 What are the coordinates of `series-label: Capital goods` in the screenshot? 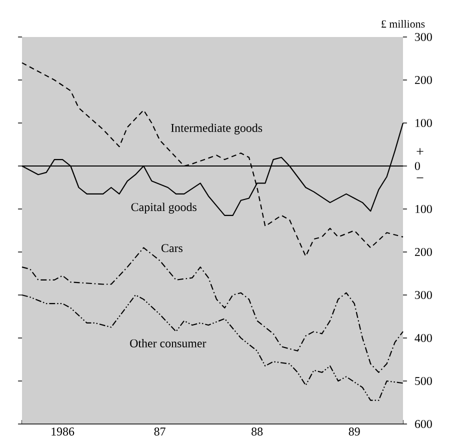 It's located at (163, 208).